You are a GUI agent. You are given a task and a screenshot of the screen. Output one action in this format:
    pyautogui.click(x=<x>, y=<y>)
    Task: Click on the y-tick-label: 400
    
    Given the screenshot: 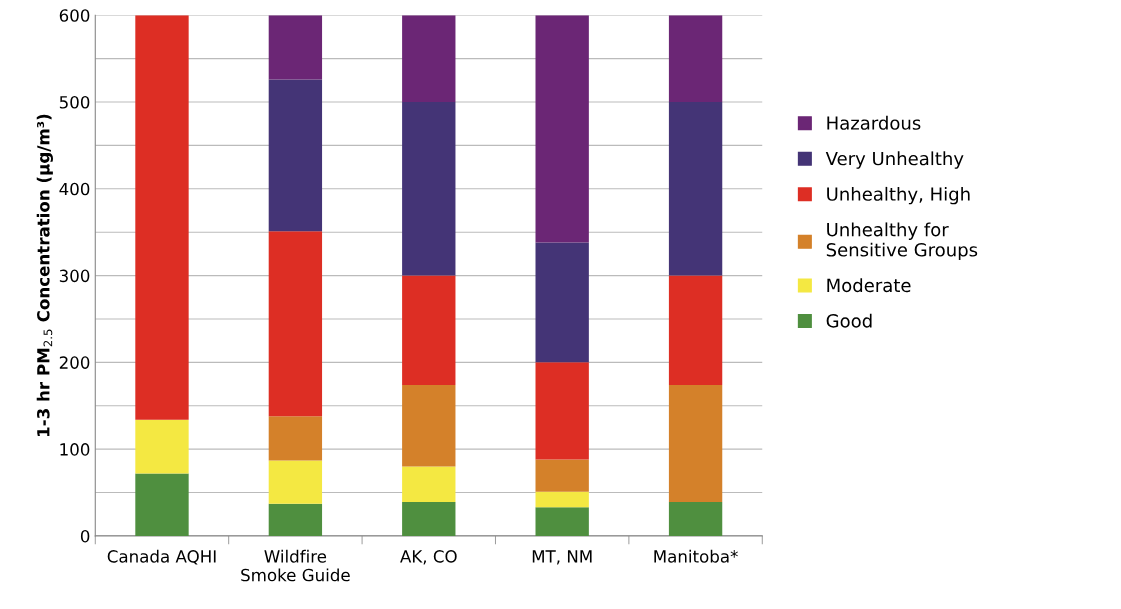 What is the action you would take?
    pyautogui.click(x=74, y=189)
    